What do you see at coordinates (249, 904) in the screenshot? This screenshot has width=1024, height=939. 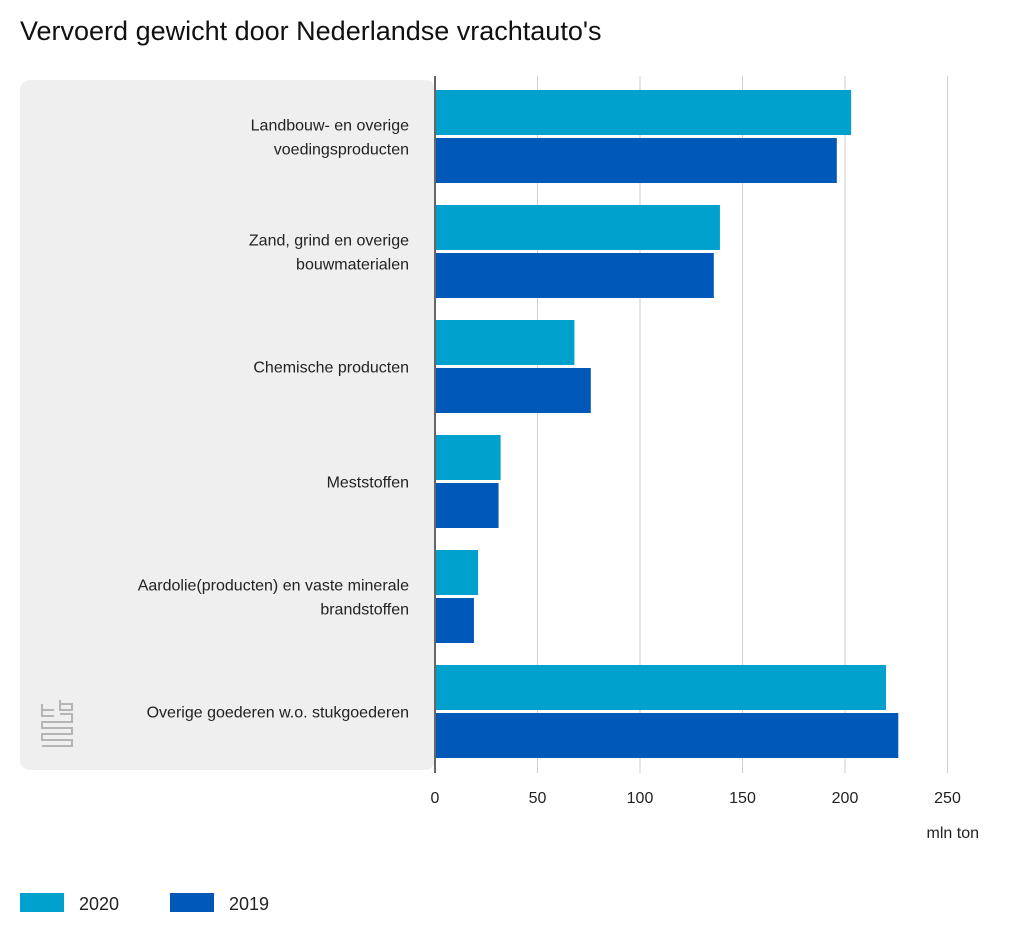 I see `legend-label: 2019` at bounding box center [249, 904].